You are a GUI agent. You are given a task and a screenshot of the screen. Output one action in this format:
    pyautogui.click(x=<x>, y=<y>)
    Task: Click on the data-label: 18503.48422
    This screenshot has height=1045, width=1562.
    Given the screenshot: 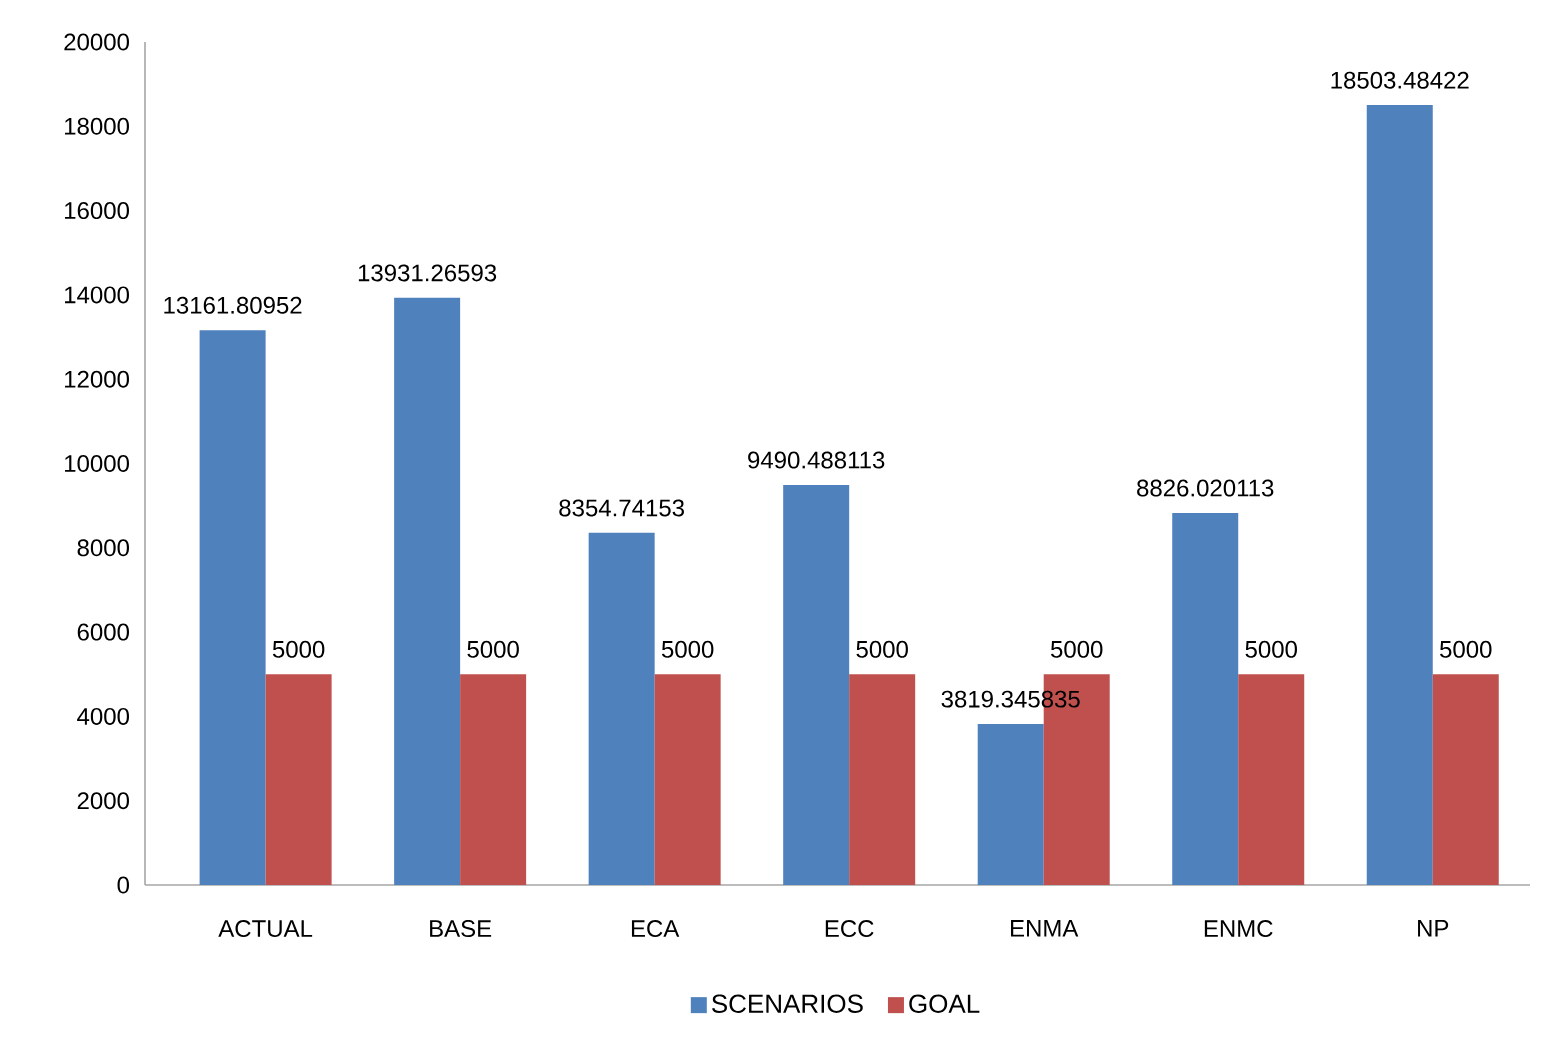 What is the action you would take?
    pyautogui.click(x=1400, y=80)
    